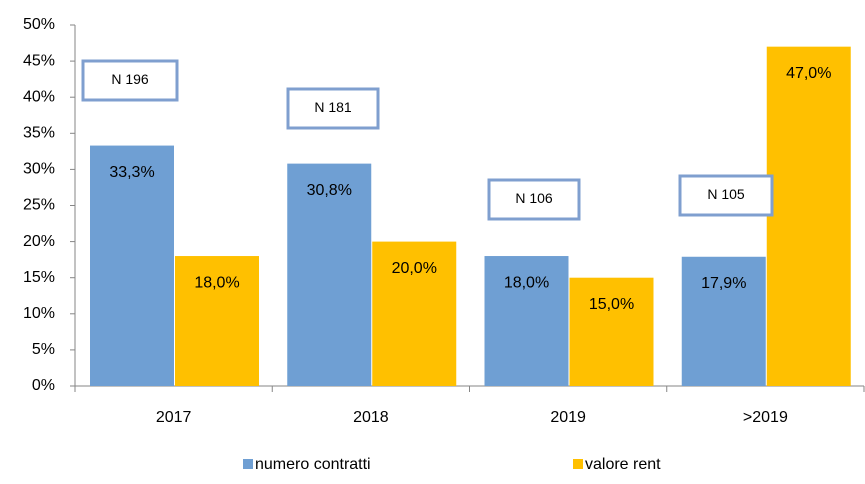 The height and width of the screenshot is (484, 865). I want to click on annotation: N 181, so click(333, 107).